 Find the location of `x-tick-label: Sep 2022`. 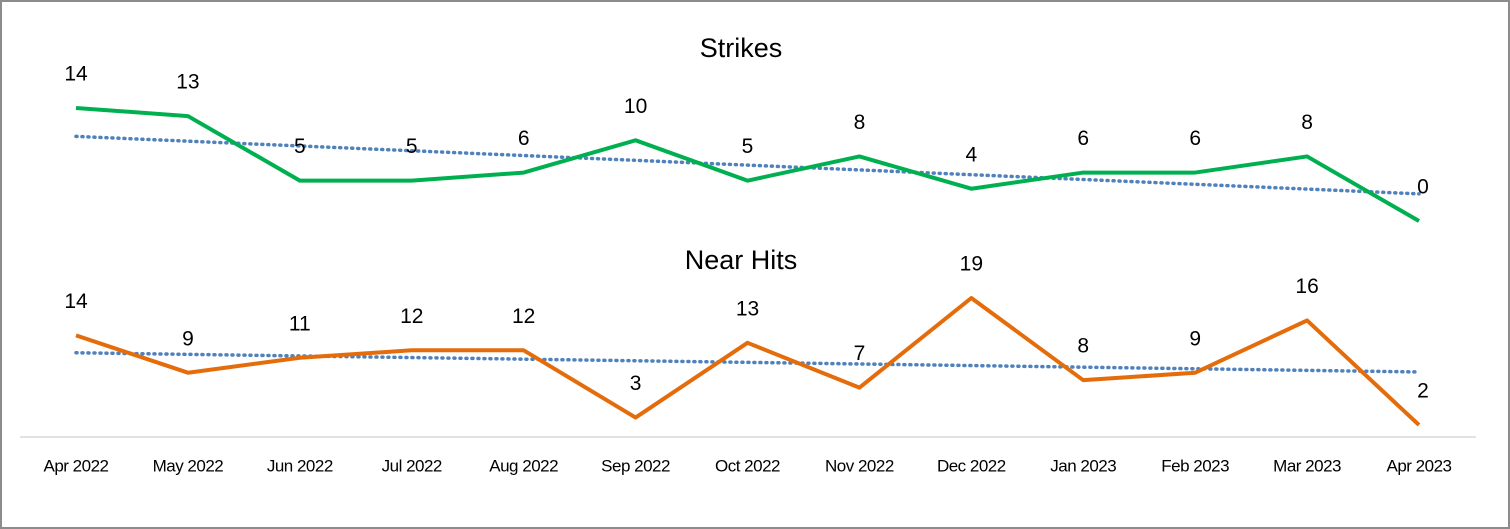

x-tick-label: Sep 2022 is located at coordinates (635, 465).